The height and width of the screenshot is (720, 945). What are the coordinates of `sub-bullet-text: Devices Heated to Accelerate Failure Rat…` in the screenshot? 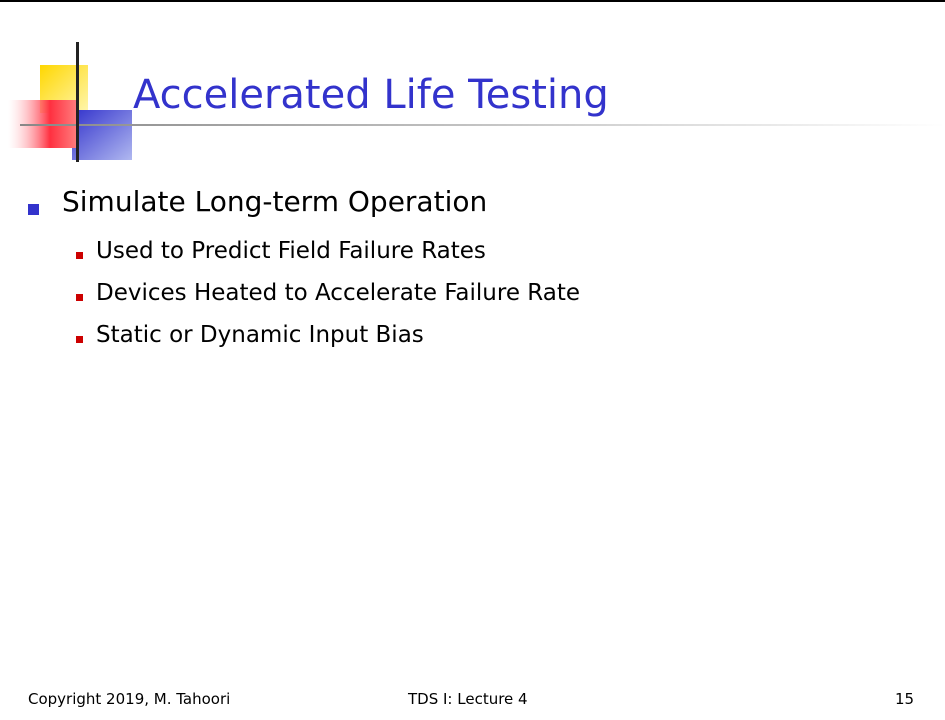 It's located at (338, 293).